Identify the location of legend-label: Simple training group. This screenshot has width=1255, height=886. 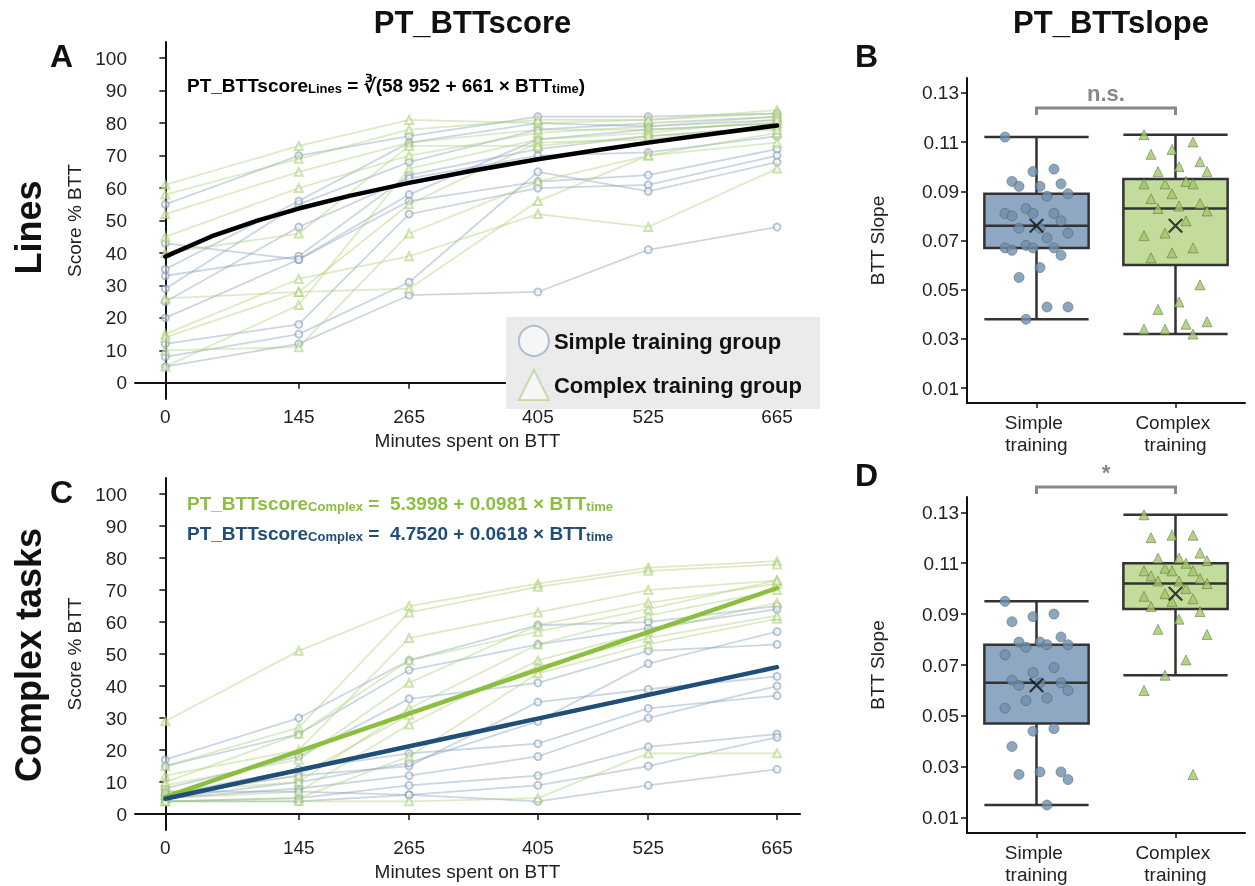
(667, 341).